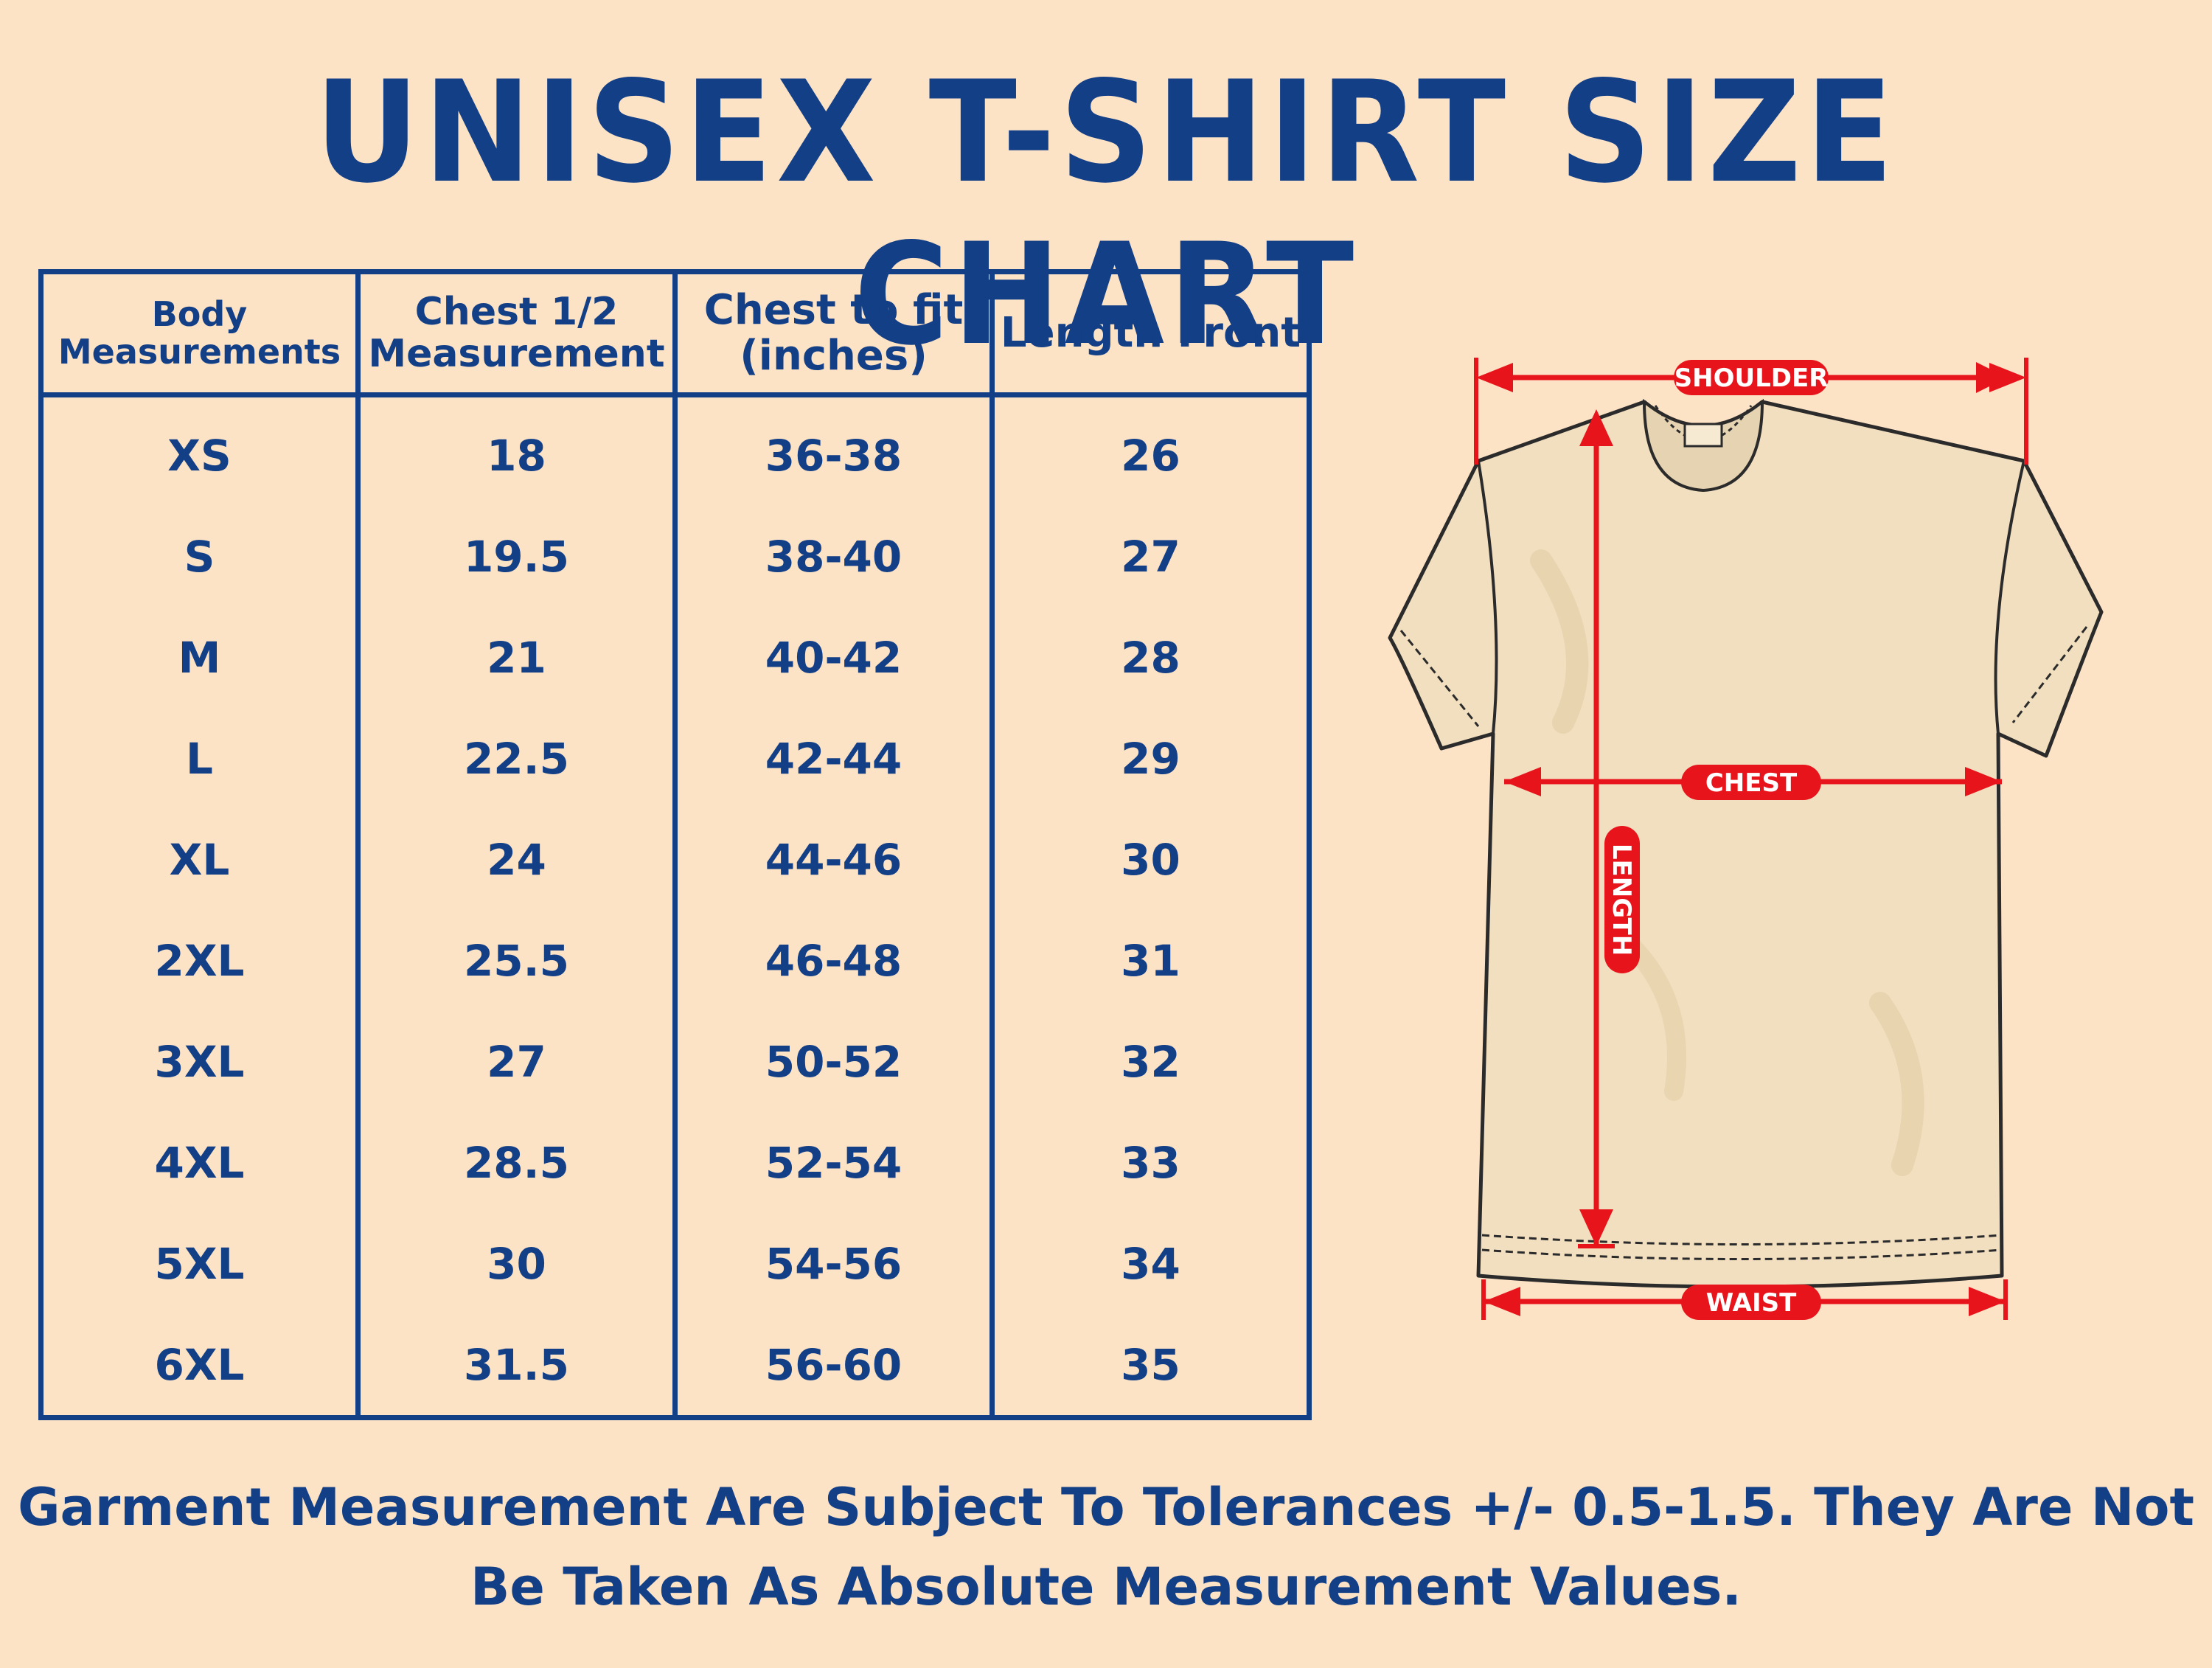 The image size is (2212, 1668). I want to click on table-cell: 42-44, so click(833, 758).